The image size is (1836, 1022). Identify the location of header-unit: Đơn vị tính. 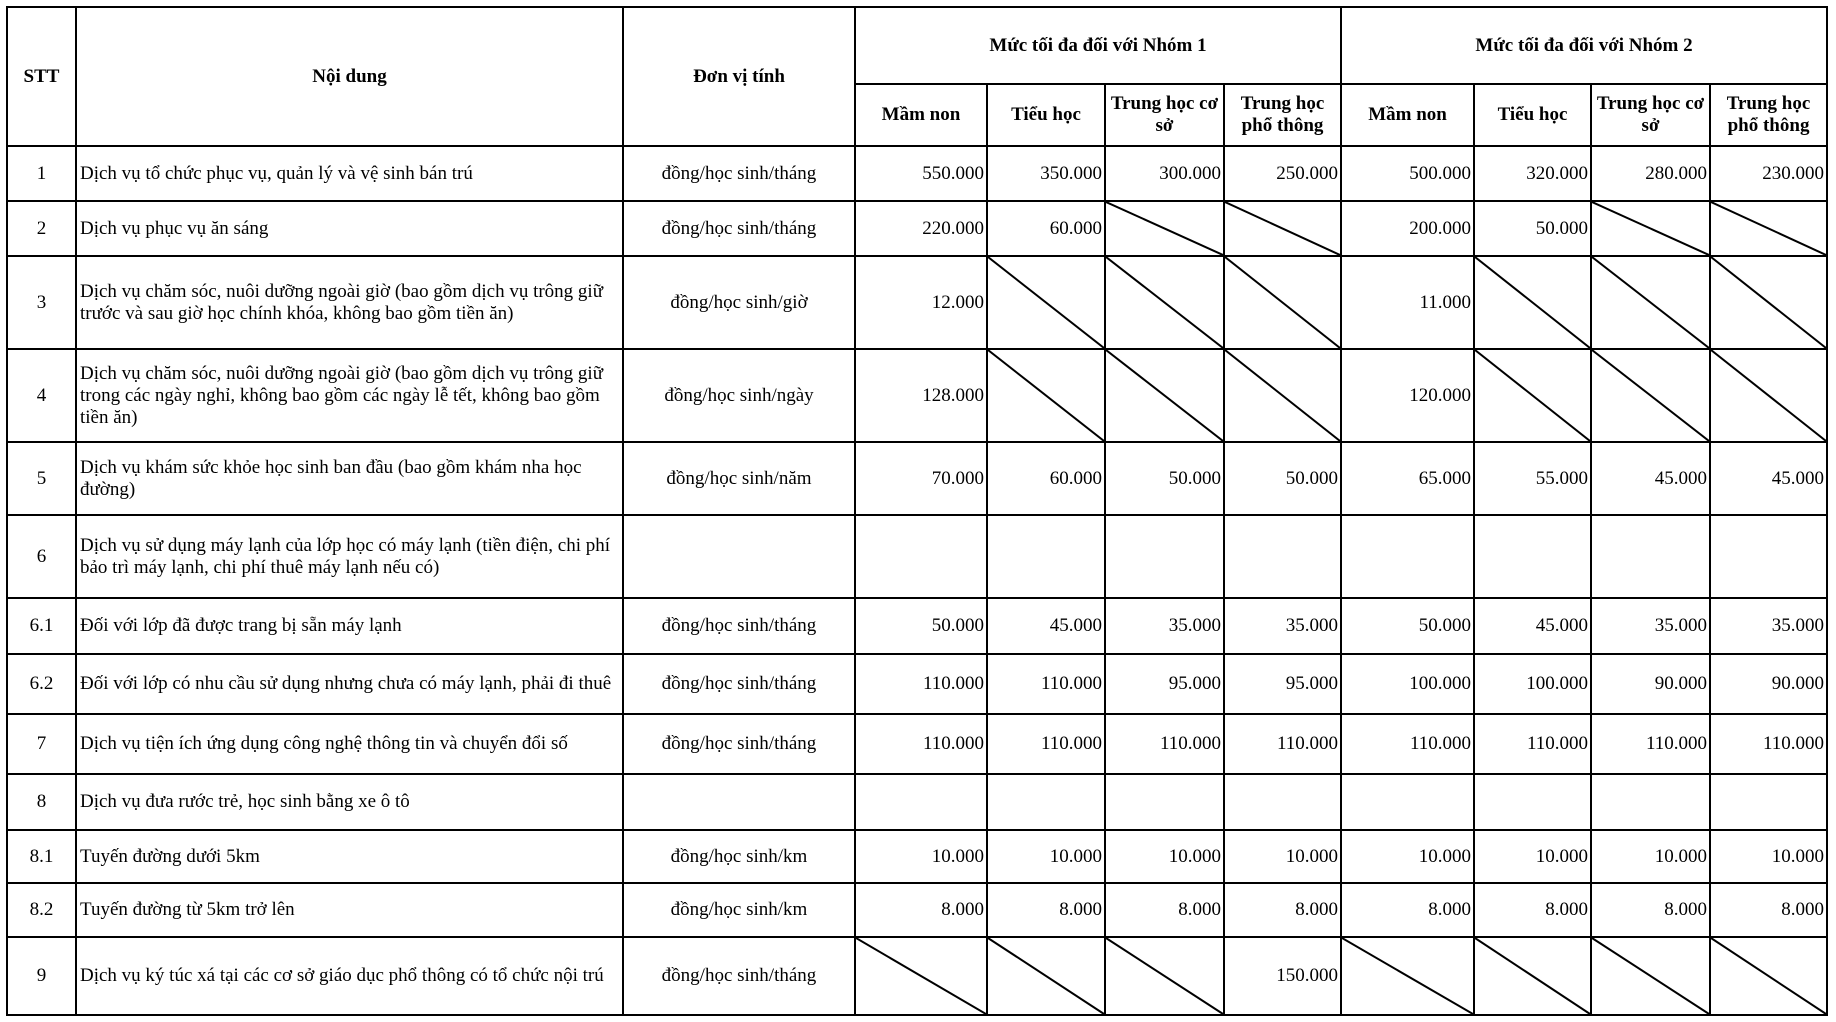
(739, 76).